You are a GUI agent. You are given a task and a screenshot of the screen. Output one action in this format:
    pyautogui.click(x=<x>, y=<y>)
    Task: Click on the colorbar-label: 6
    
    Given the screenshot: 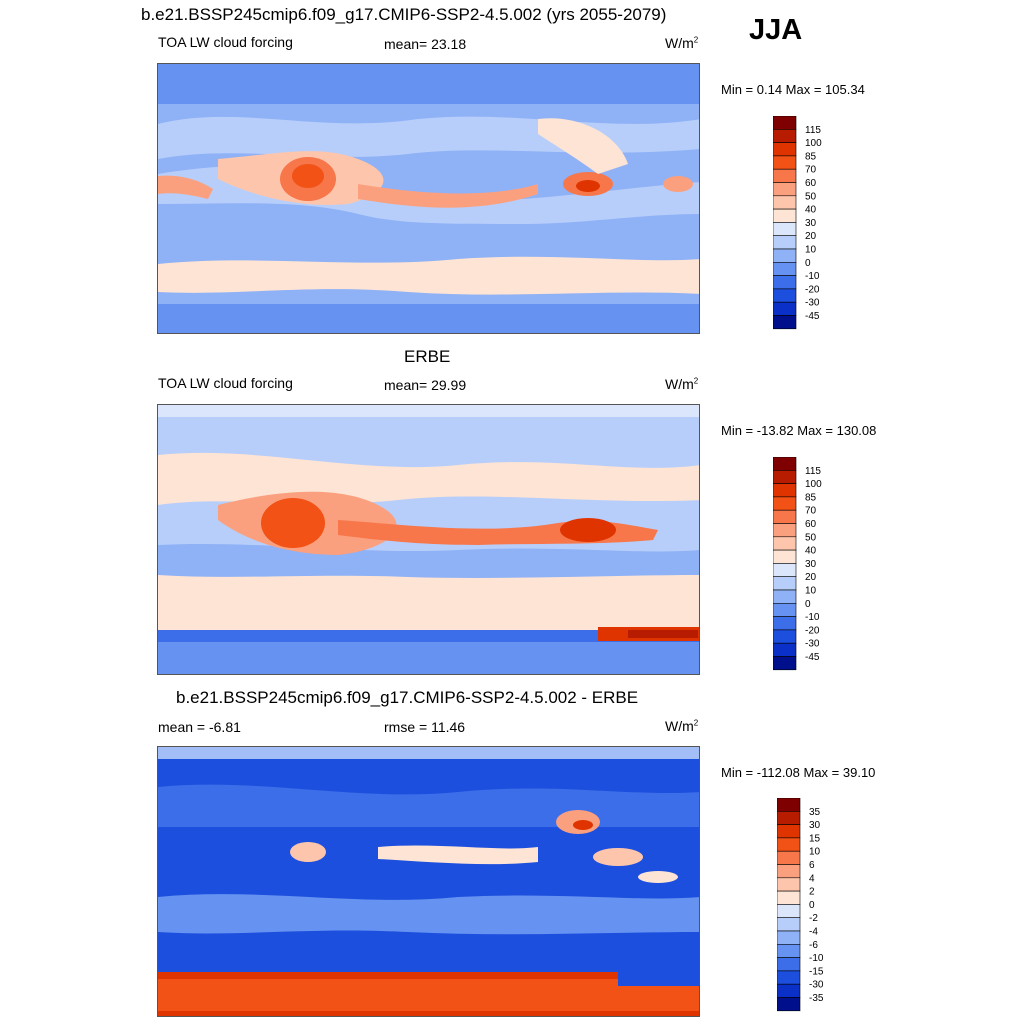 What is the action you would take?
    pyautogui.click(x=812, y=865)
    